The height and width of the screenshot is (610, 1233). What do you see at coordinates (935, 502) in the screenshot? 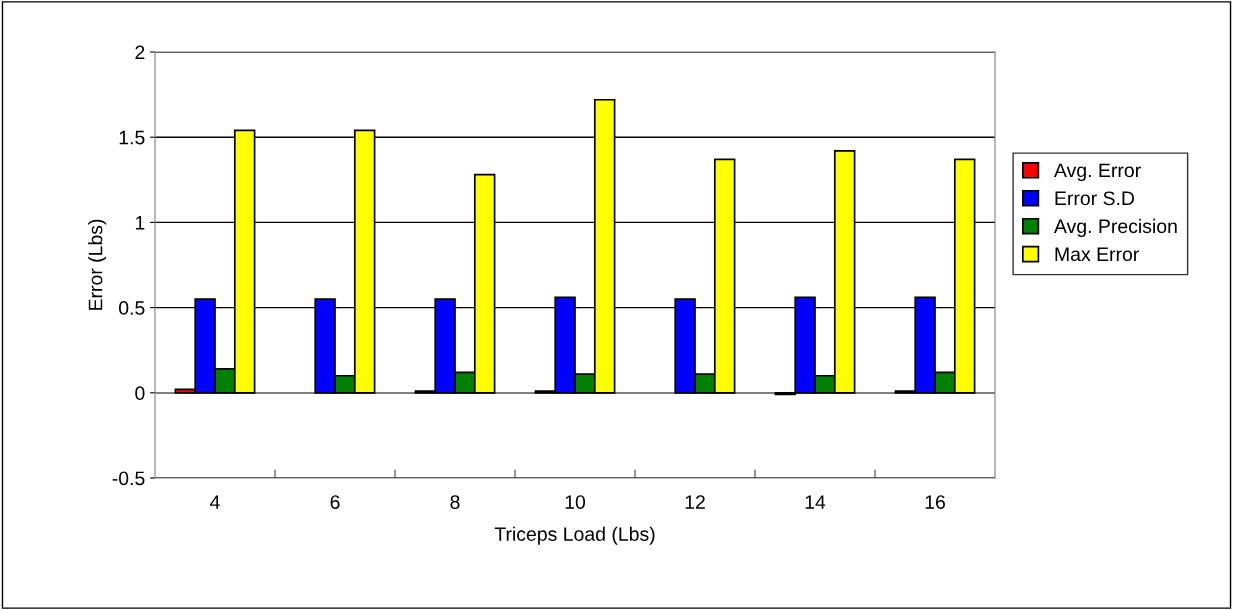
I see `x-tick-label: 16` at bounding box center [935, 502].